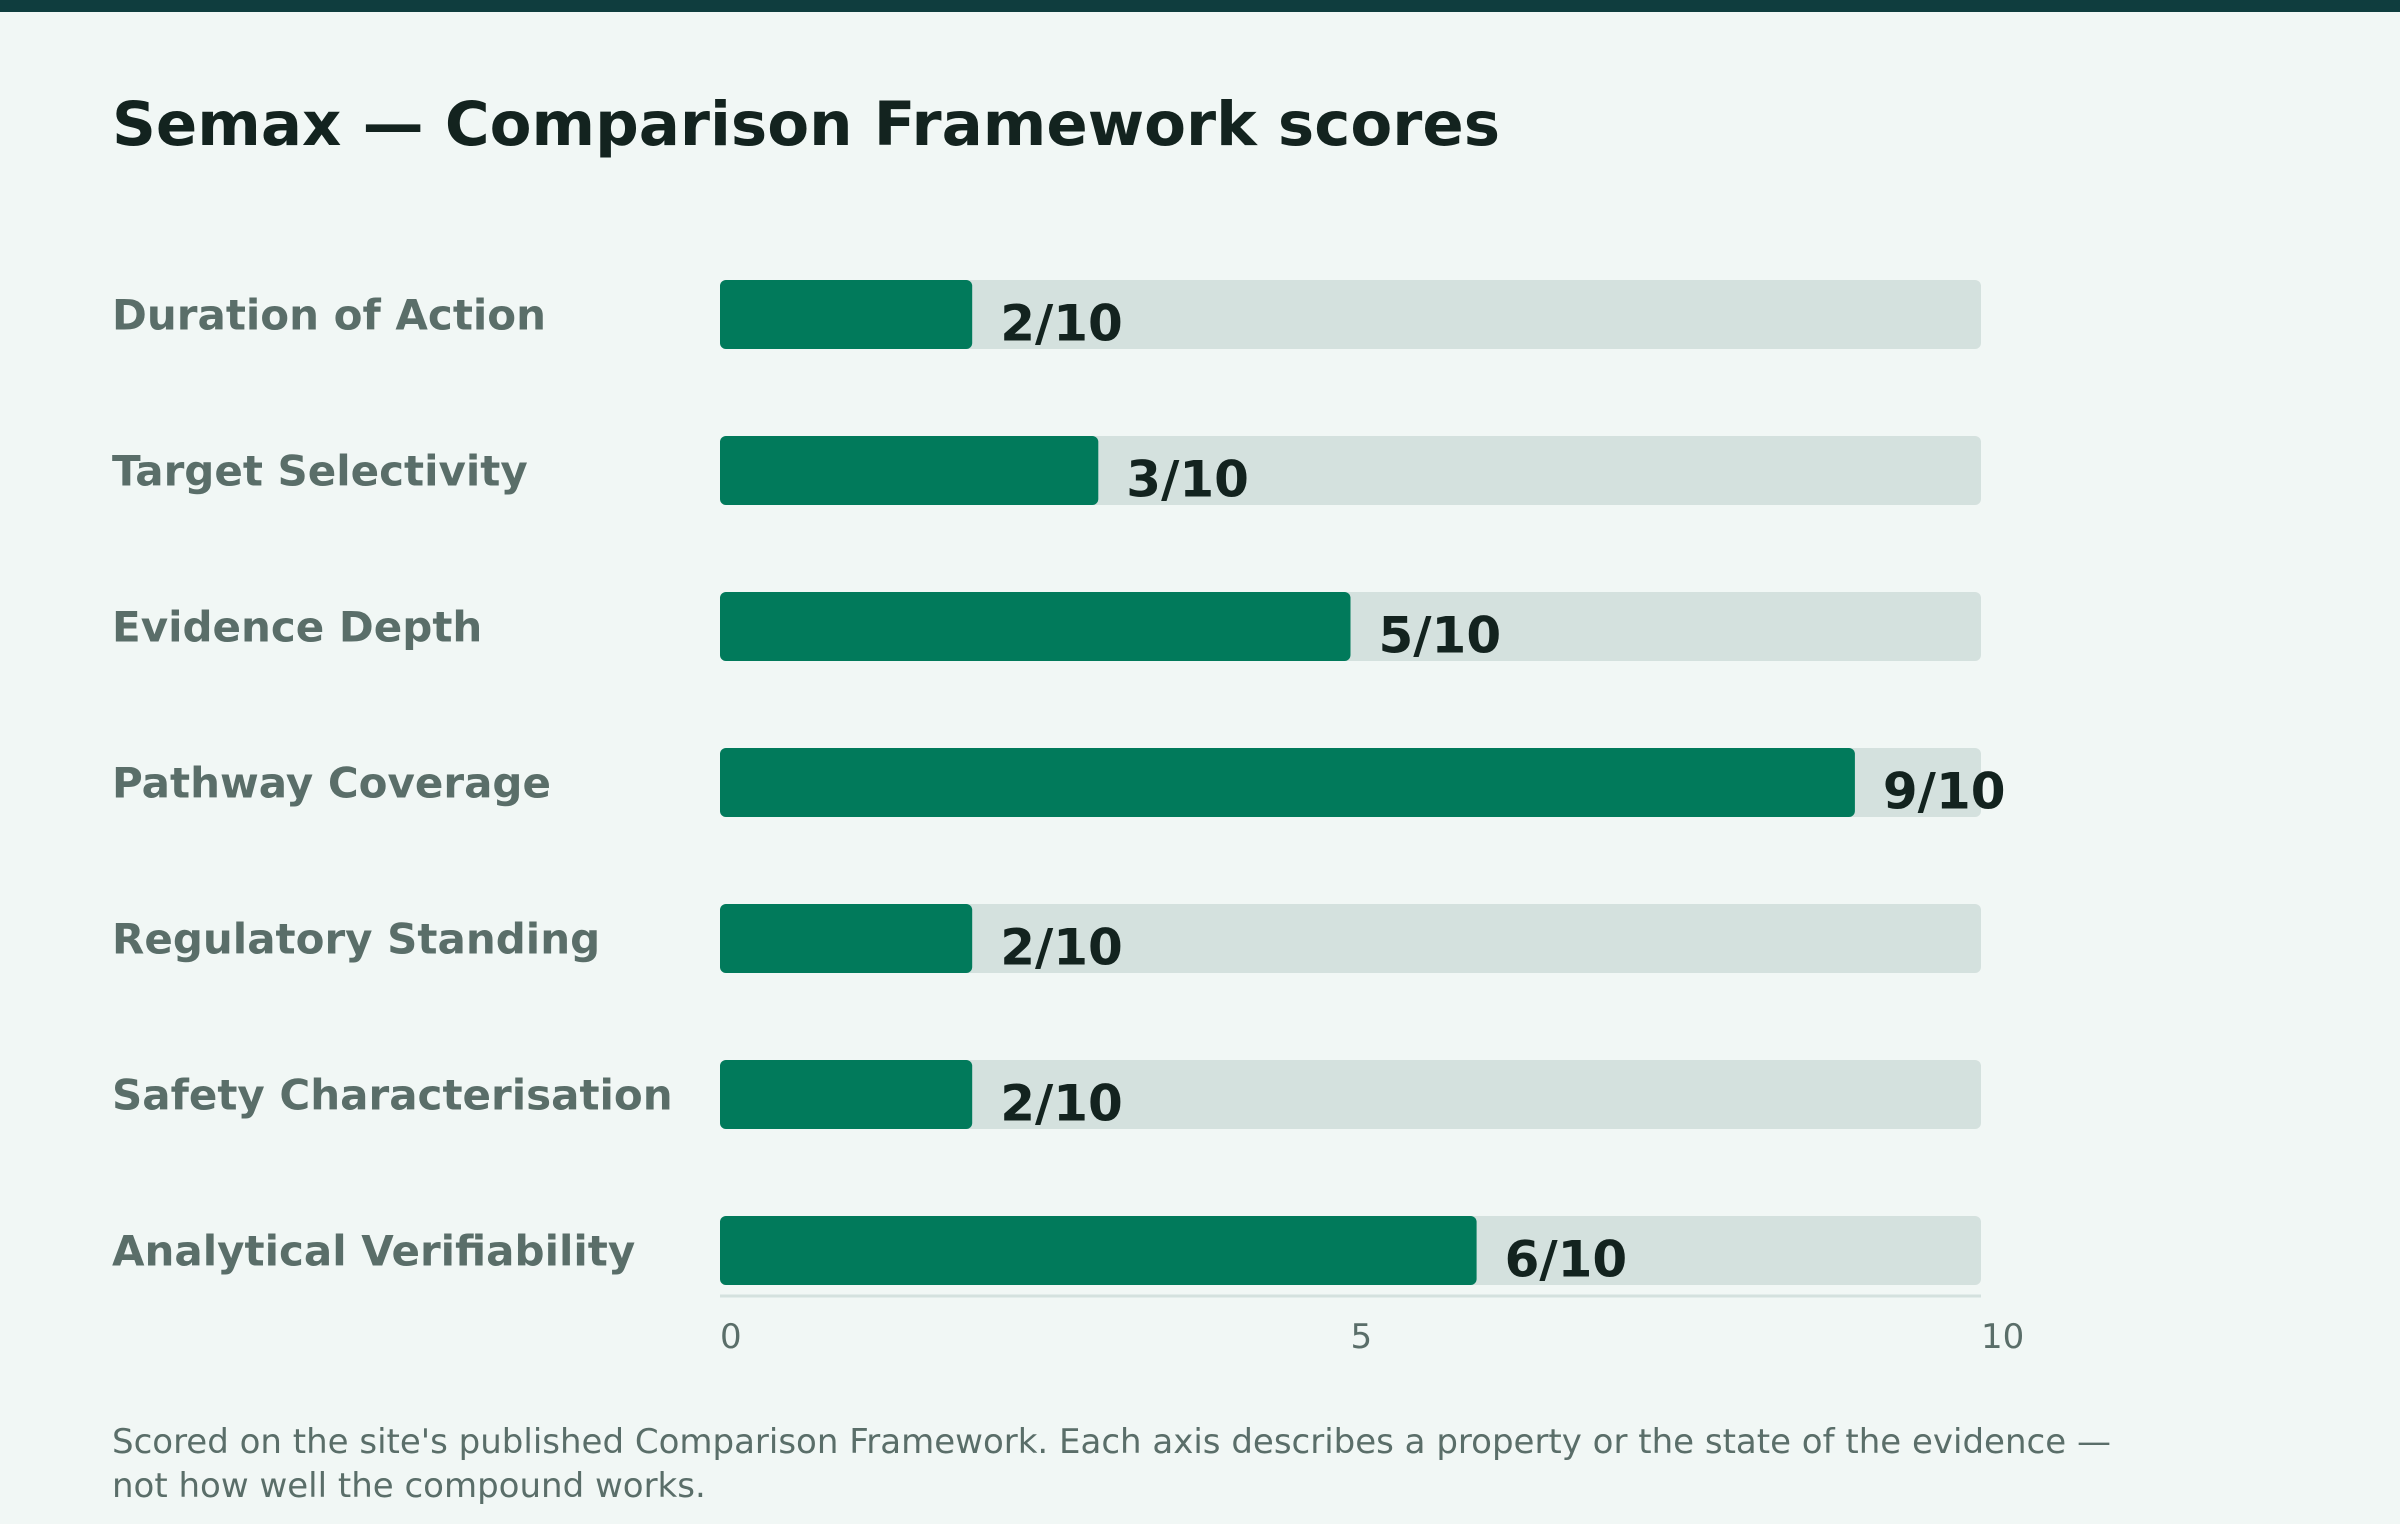 This screenshot has height=1524, width=2400. I want to click on category-label: Pathway Coverage, so click(331, 783).